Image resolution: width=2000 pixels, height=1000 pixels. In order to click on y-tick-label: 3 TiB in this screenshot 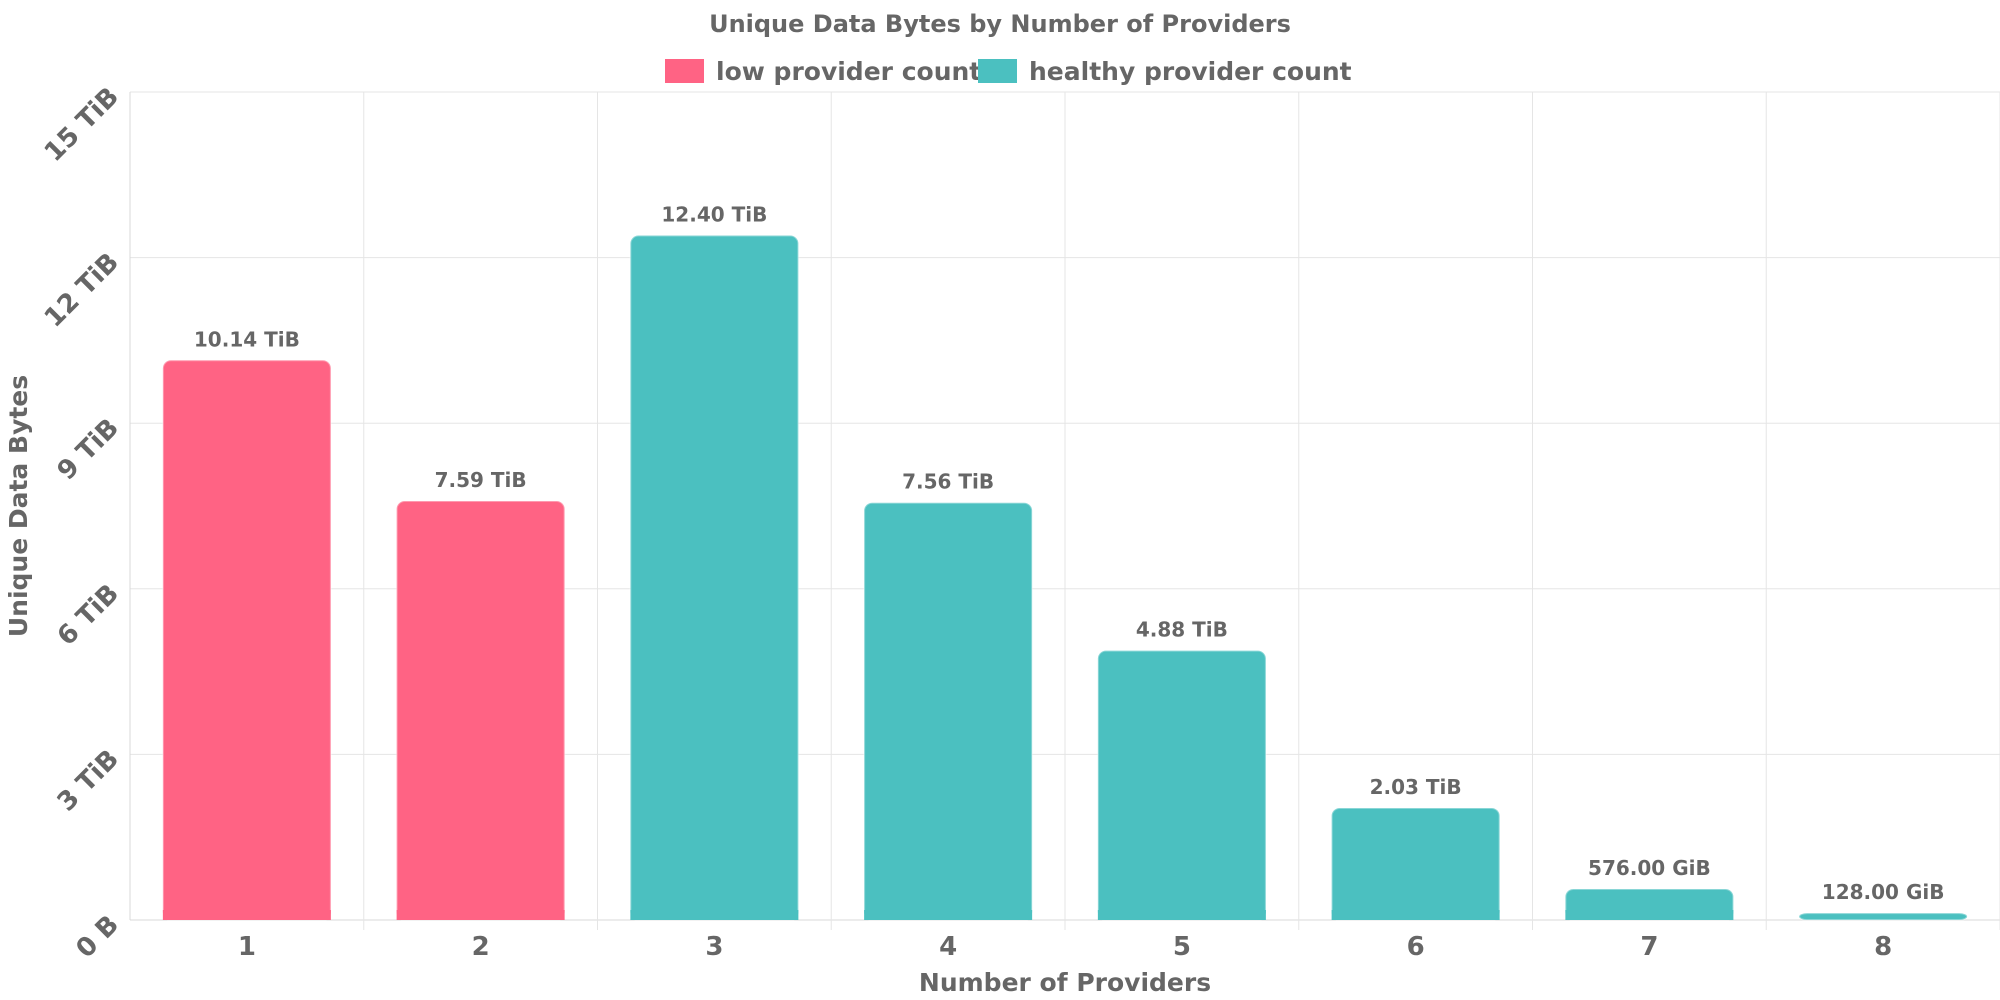, I will do `click(88, 780)`.